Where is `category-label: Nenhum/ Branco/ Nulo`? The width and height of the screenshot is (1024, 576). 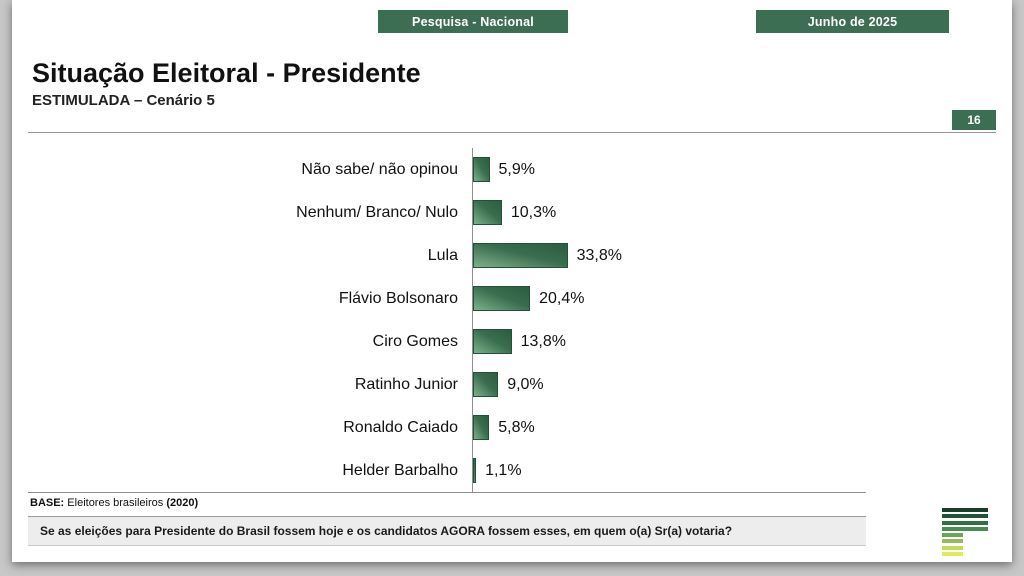 category-label: Nenhum/ Branco/ Nulo is located at coordinates (377, 212).